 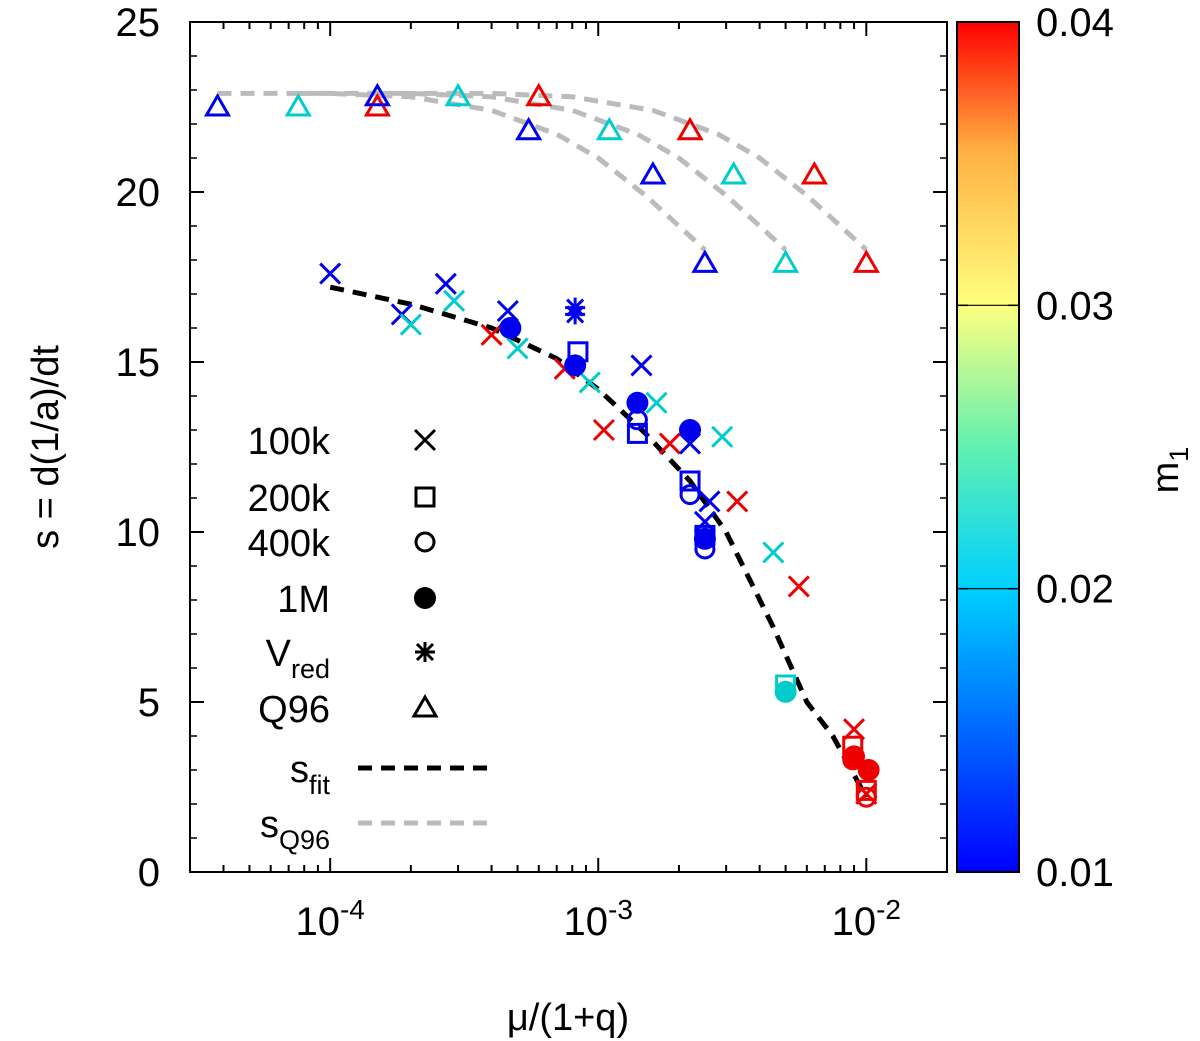 I want to click on colorbar-ticks: 0.01 0.02 0.03 0.04, so click(x=1035, y=448).